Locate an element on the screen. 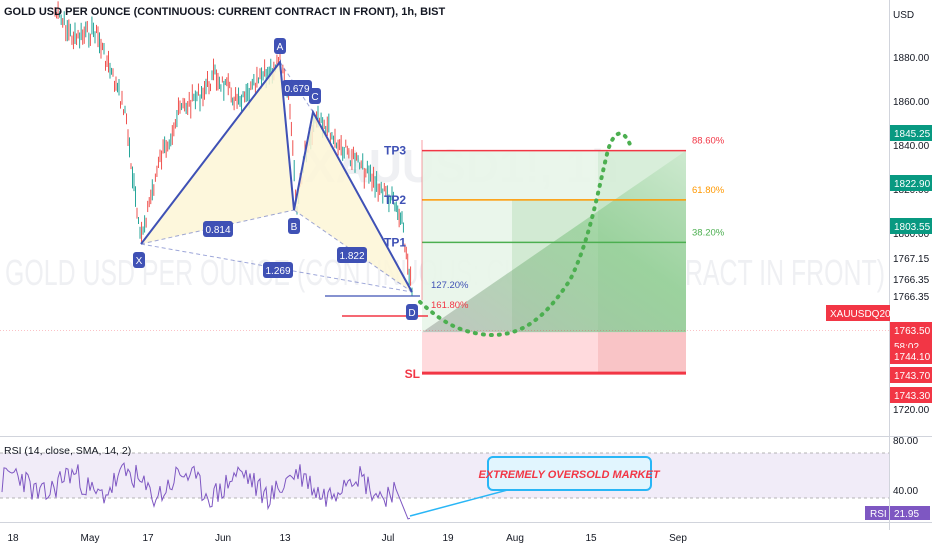 Image resolution: width=932 pixels, height=555 pixels. price-tick: 1767.15 is located at coordinates (911, 259).